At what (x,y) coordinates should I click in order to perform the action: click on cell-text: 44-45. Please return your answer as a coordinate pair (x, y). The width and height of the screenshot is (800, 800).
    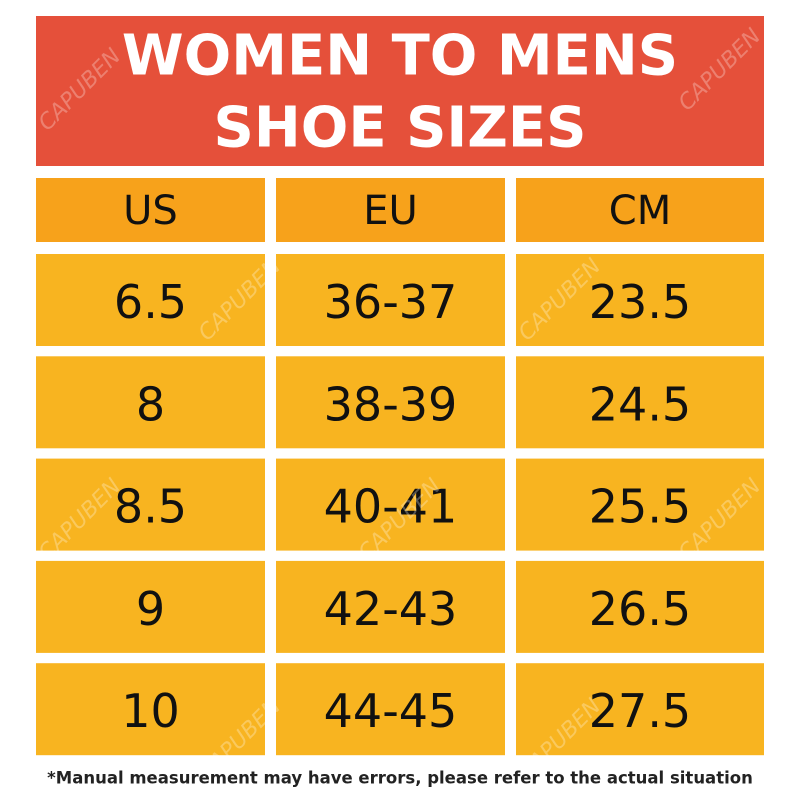
    Looking at the image, I should click on (391, 711).